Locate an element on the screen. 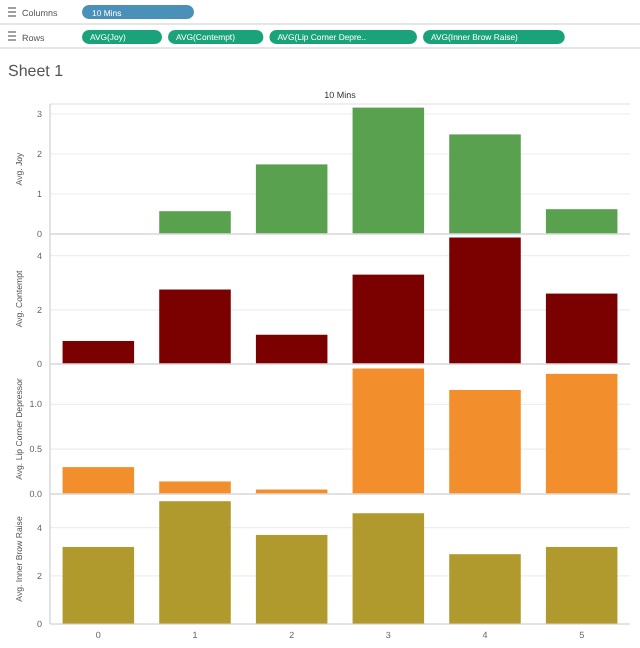  chart-title: Sheet 1 is located at coordinates (36, 71).